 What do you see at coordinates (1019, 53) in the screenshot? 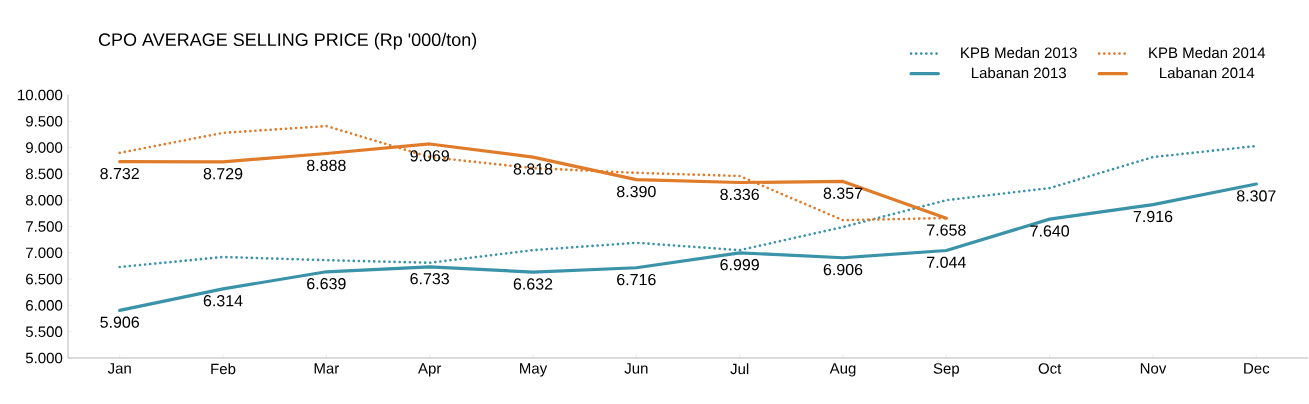
I see `legend-label: KPB Medan 2013` at bounding box center [1019, 53].